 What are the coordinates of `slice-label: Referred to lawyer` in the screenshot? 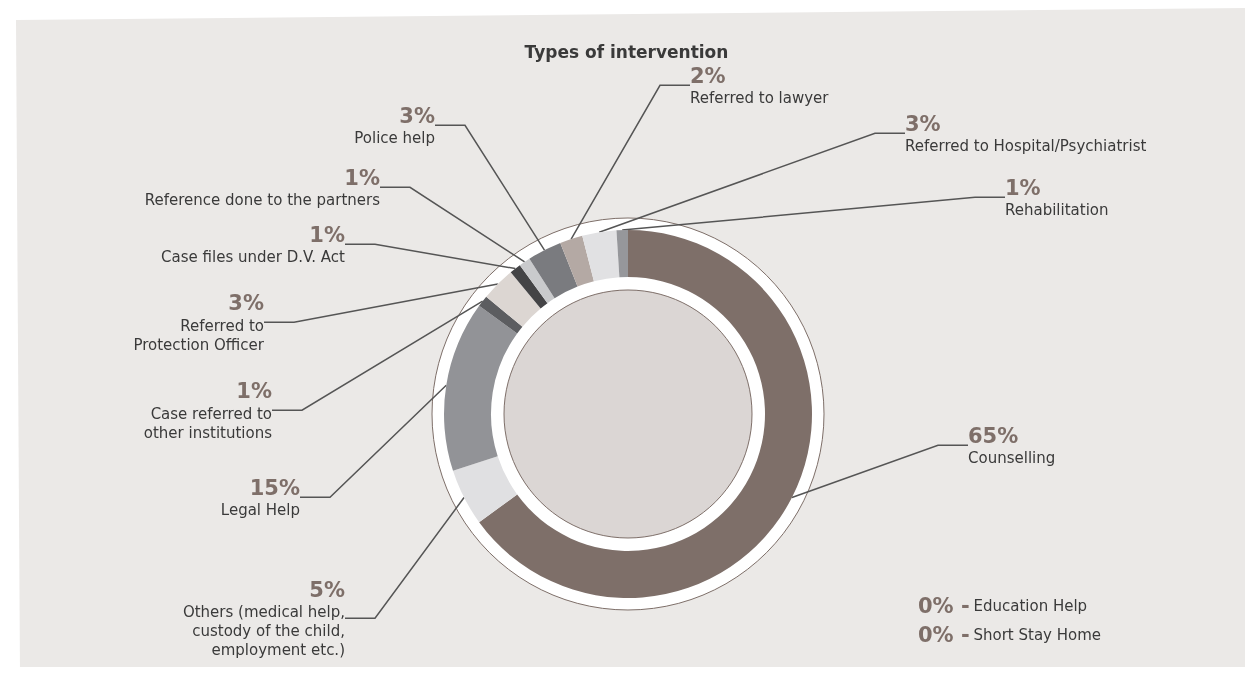 It's located at (760, 98).